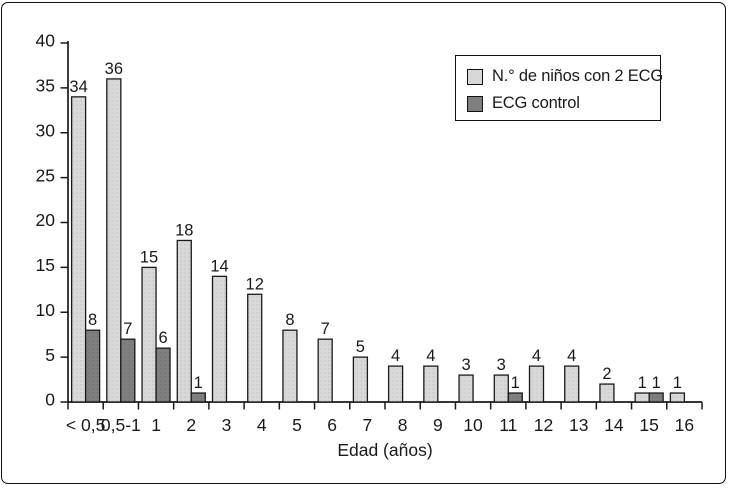 The image size is (730, 488). Describe the element at coordinates (50, 355) in the screenshot. I see `y-tick-label: 5` at that location.